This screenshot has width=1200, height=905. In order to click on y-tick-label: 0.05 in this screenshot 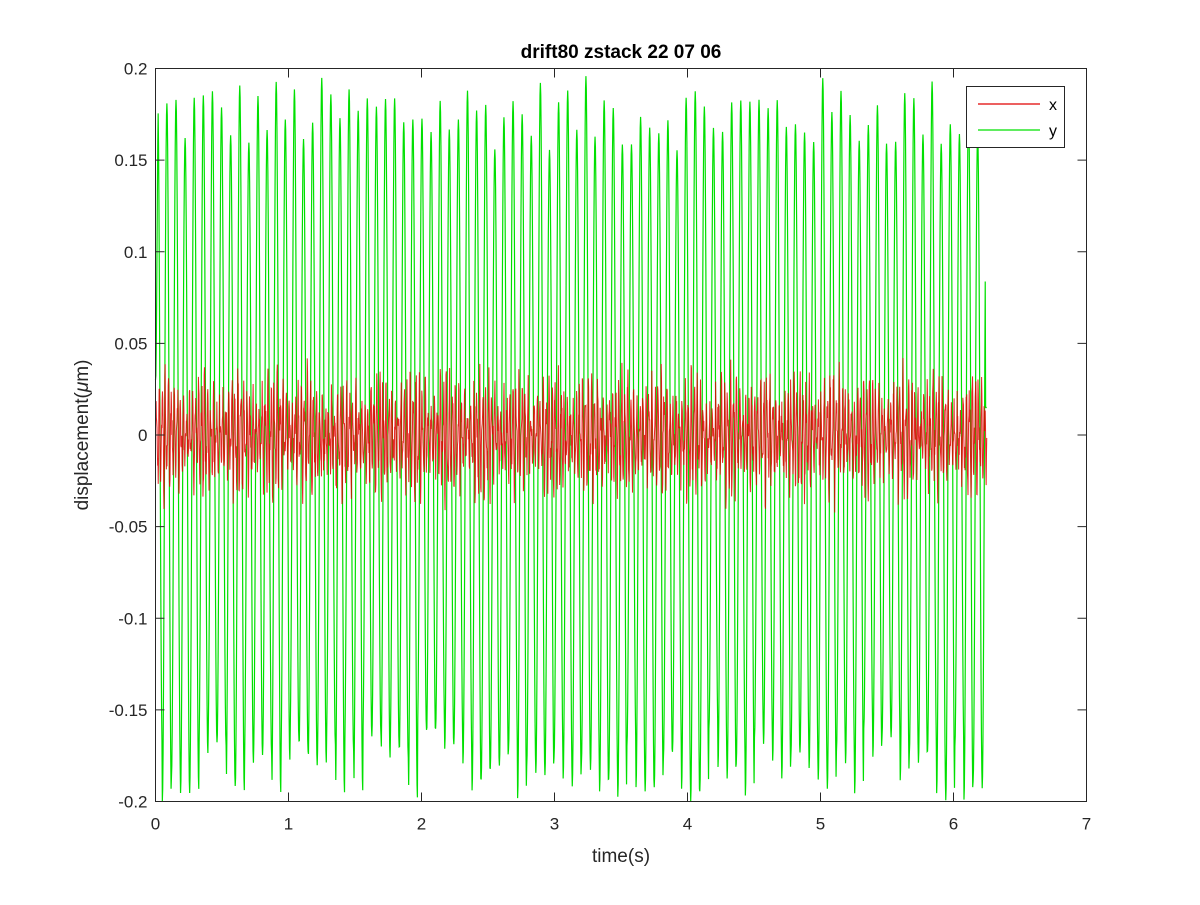, I will do `click(130, 343)`.